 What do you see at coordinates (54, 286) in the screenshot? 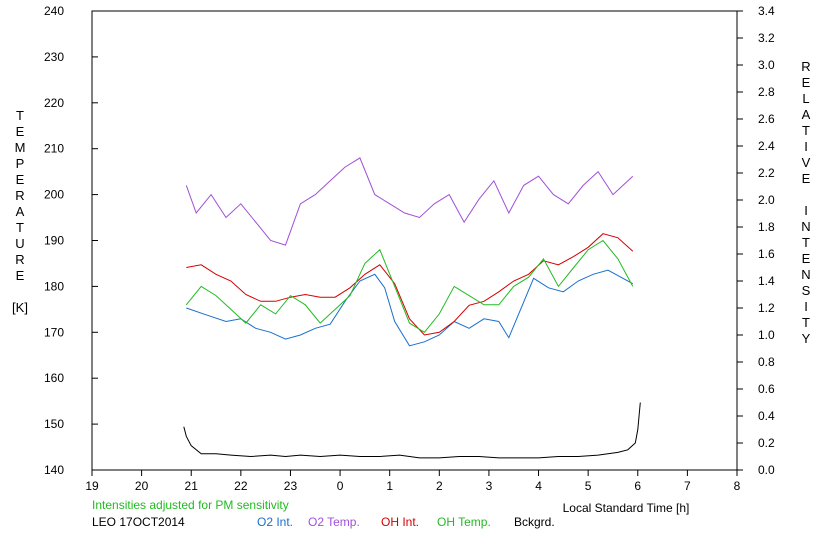
I see `left-tick-label: 180` at bounding box center [54, 286].